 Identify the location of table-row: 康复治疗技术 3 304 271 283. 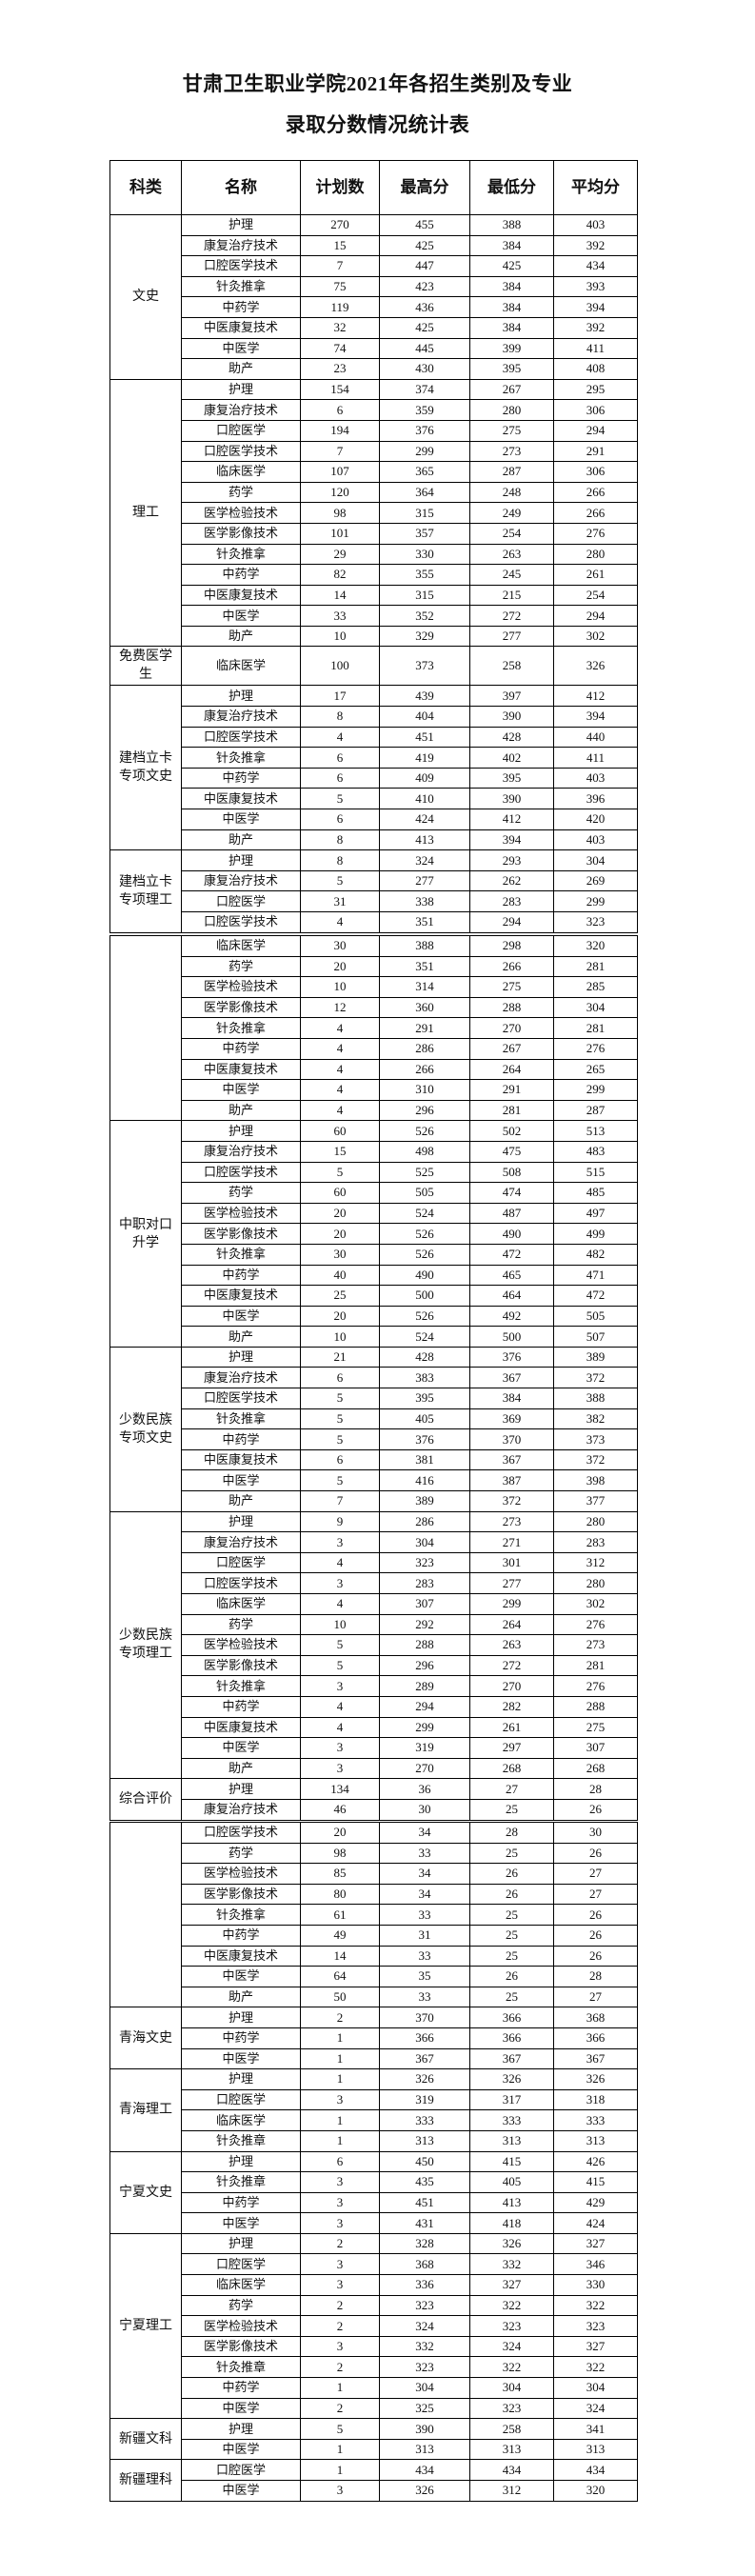
(374, 1542).